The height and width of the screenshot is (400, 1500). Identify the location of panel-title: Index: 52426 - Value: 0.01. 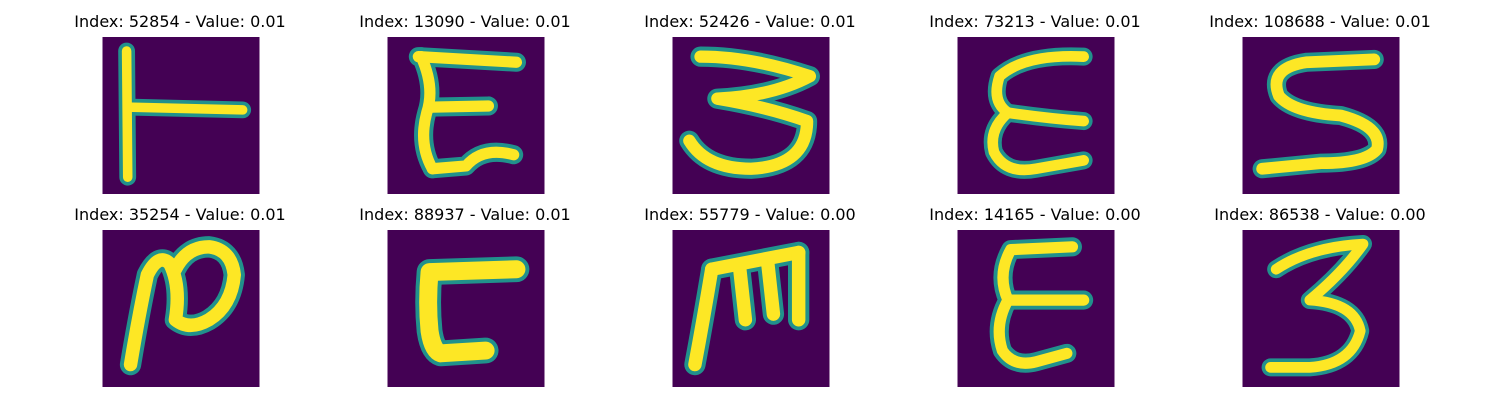
(750, 21).